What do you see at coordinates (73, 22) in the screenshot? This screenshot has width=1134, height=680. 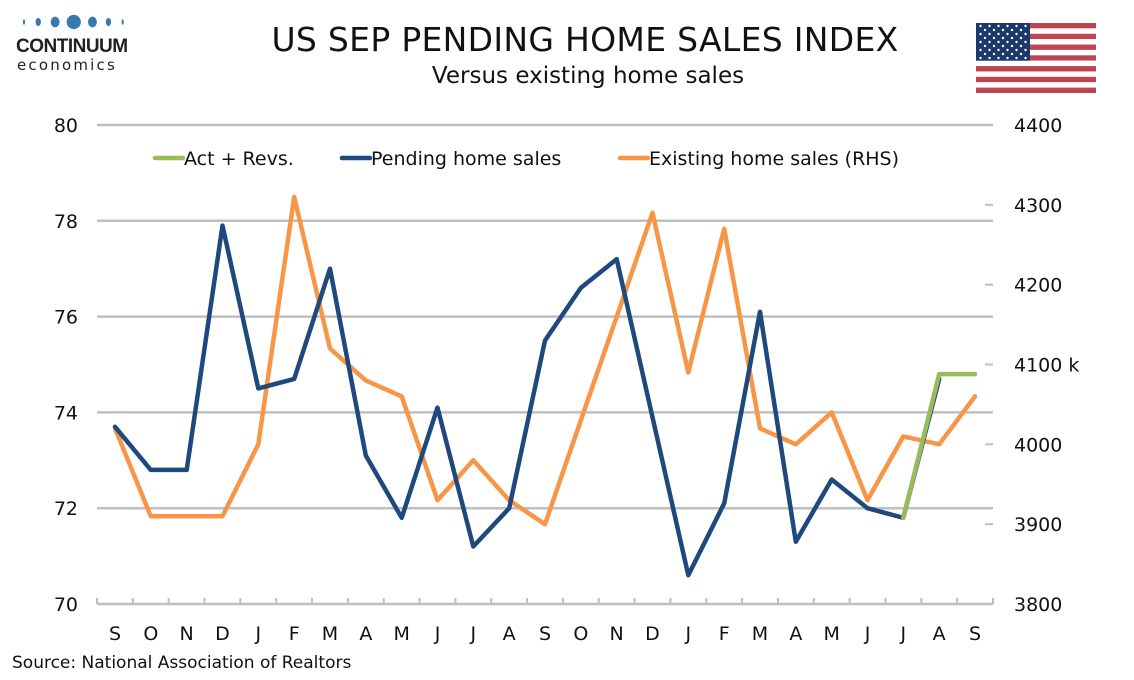 I see `logo-dots-icon` at bounding box center [73, 22].